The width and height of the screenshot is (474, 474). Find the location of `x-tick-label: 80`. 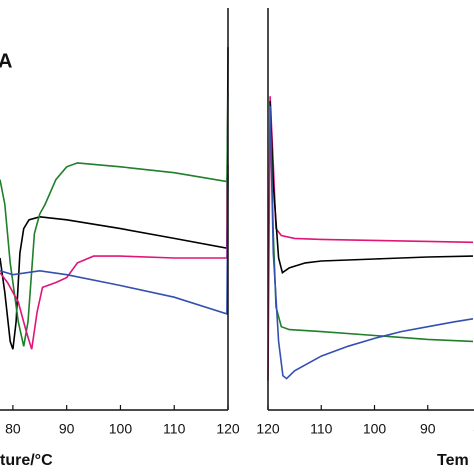

x-tick-label: 80 is located at coordinates (13, 429).